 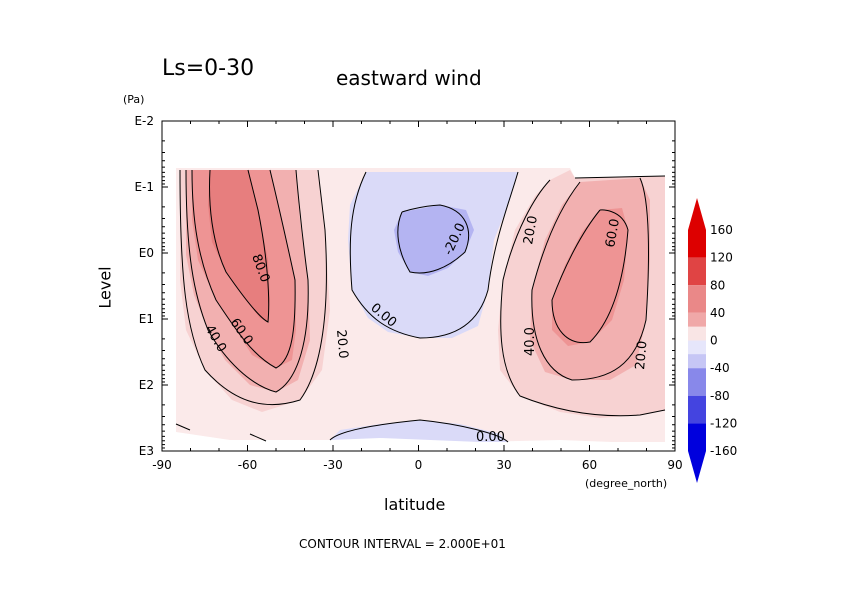 I want to click on x-tick-label: 60, so click(x=589, y=465).